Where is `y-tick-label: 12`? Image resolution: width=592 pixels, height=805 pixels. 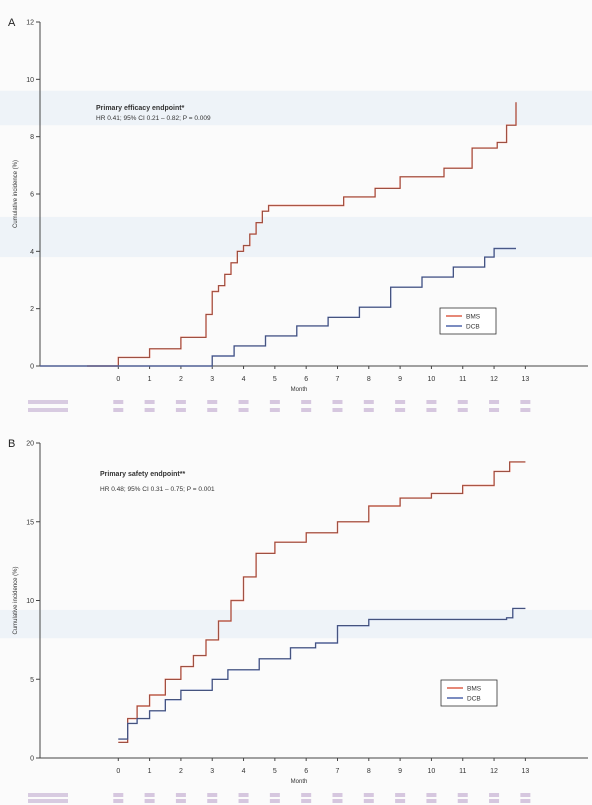 y-tick-label: 12 is located at coordinates (30, 23).